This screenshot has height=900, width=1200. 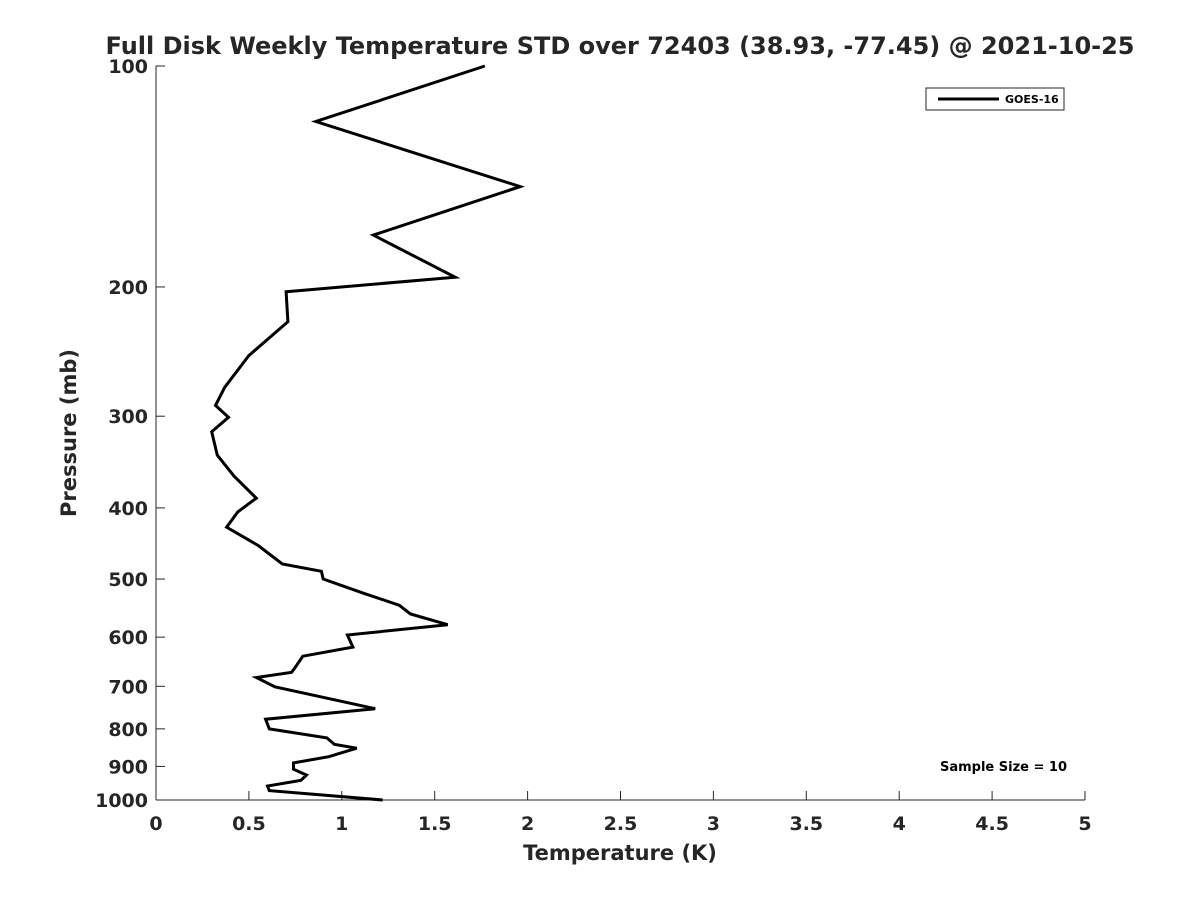 What do you see at coordinates (128, 767) in the screenshot?
I see `y-tick-label: 900` at bounding box center [128, 767].